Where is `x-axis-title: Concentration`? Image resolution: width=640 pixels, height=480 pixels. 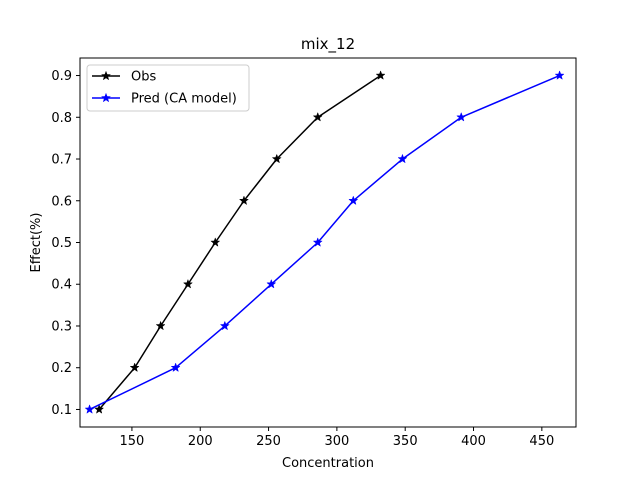
x-axis-title: Concentration is located at coordinates (328, 463).